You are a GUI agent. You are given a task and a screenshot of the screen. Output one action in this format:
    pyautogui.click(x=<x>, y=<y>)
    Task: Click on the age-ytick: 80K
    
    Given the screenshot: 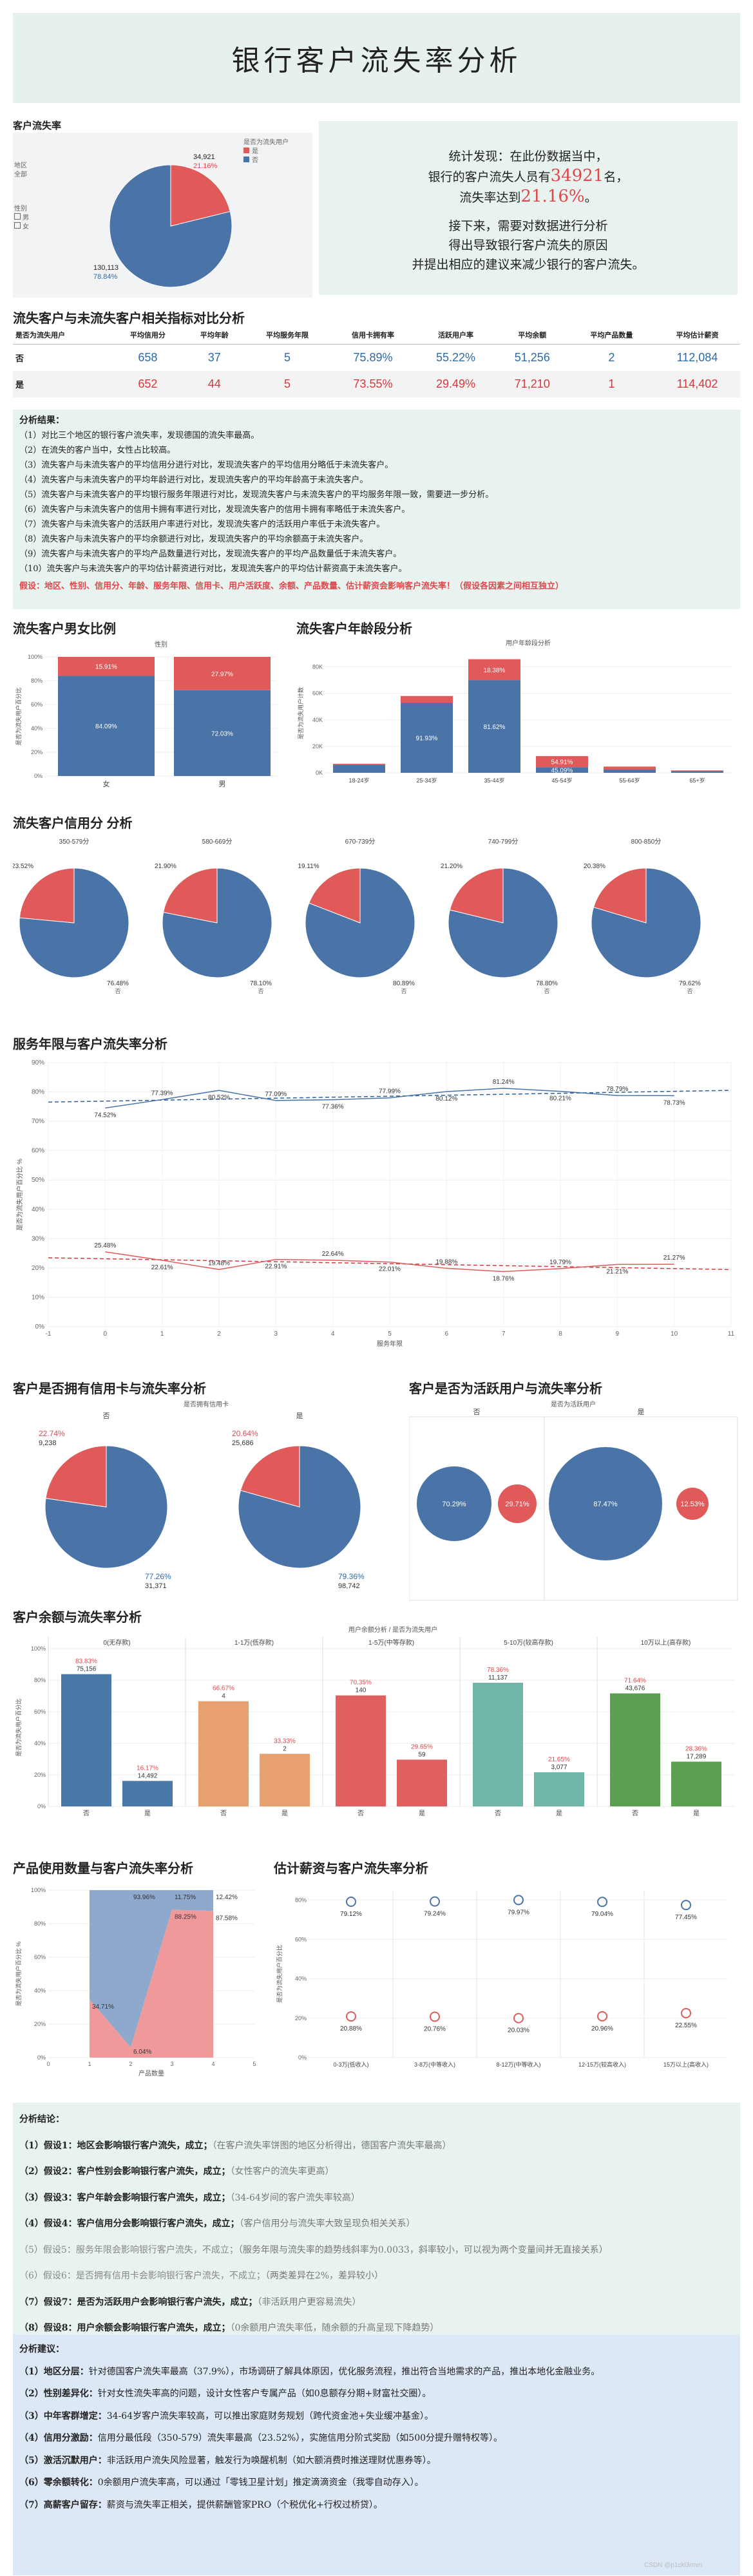 What is the action you would take?
    pyautogui.click(x=317, y=667)
    